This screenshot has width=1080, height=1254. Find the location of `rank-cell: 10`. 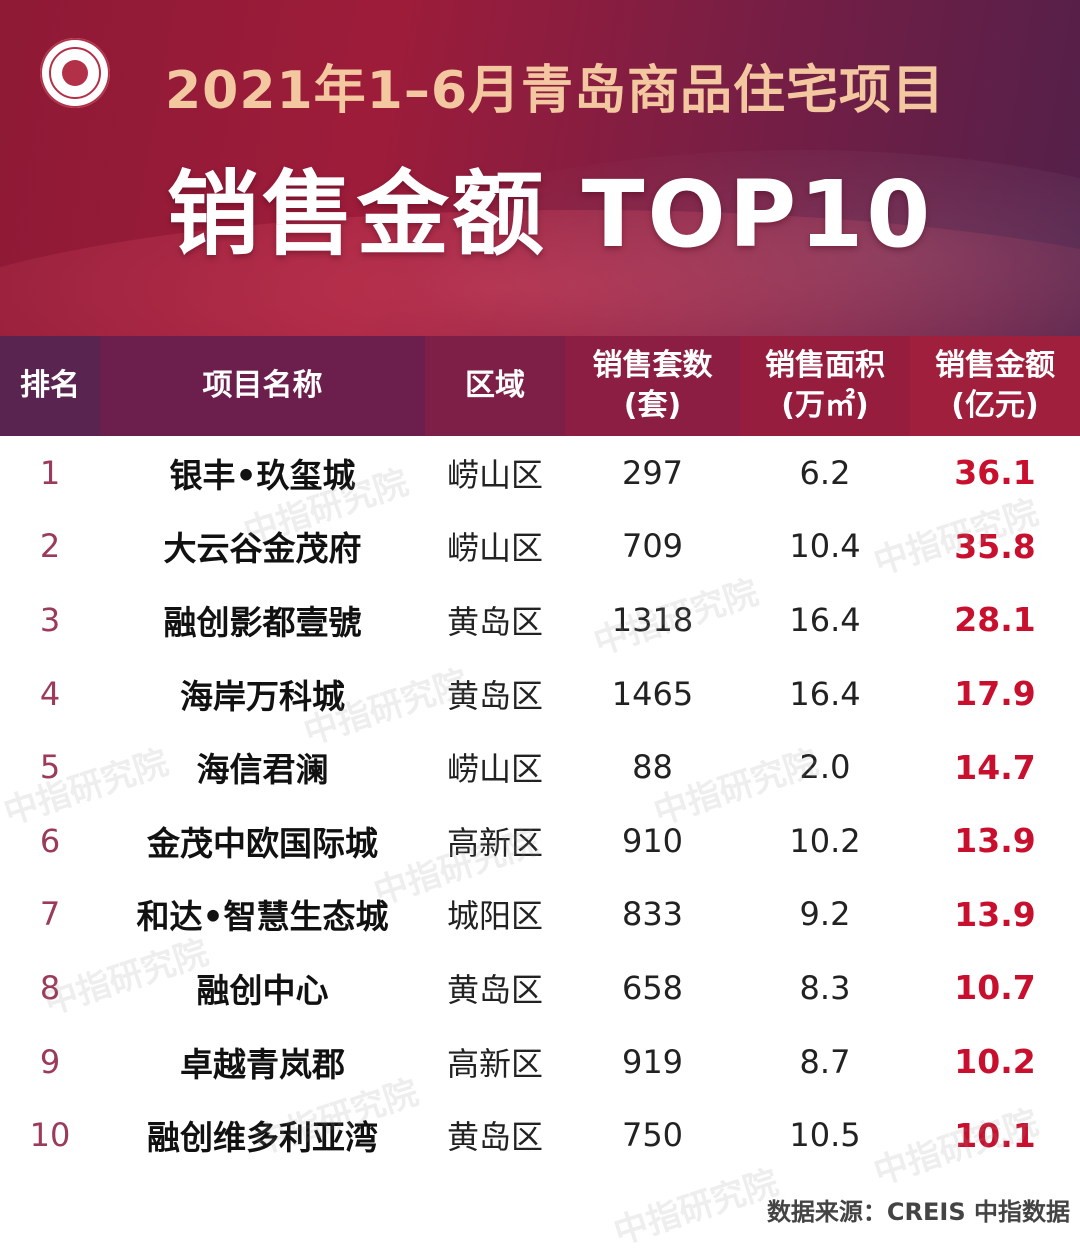

rank-cell: 10 is located at coordinates (50, 1135).